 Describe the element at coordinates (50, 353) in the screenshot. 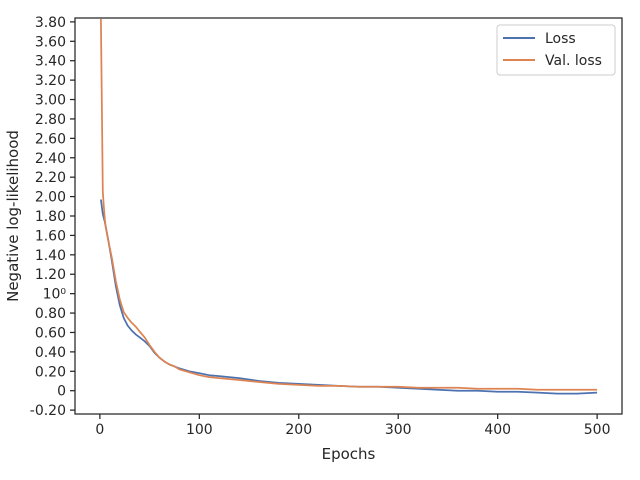

I see `y-tick-label: 0.40` at that location.